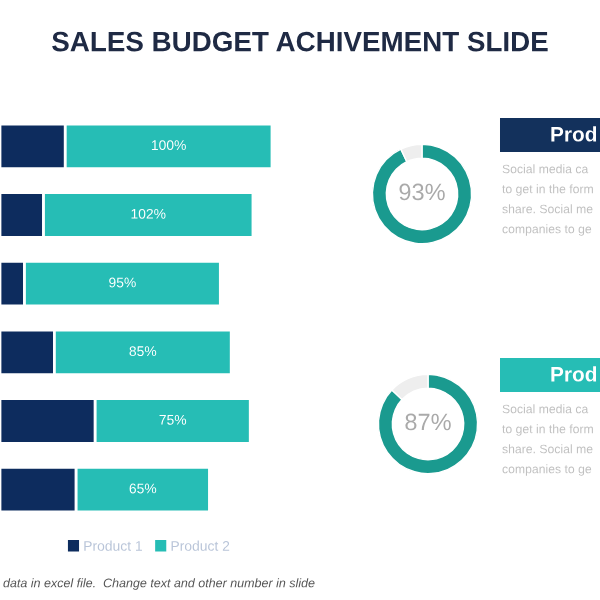 This screenshot has width=600, height=600. I want to click on chart-title: SALES BUDGET ACHIVEMENT SLIDE, so click(300, 41).